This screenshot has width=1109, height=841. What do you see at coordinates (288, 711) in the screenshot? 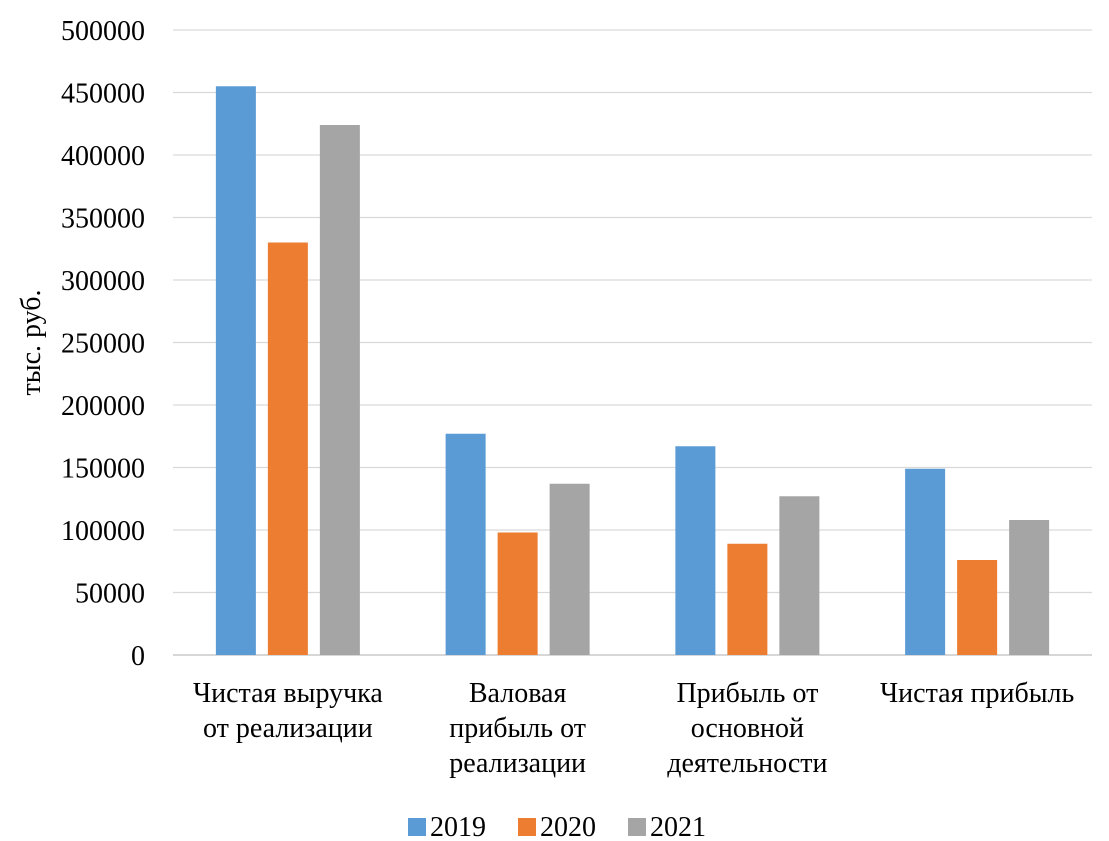
I see `category-label: Чистая выручка от реализации` at bounding box center [288, 711].